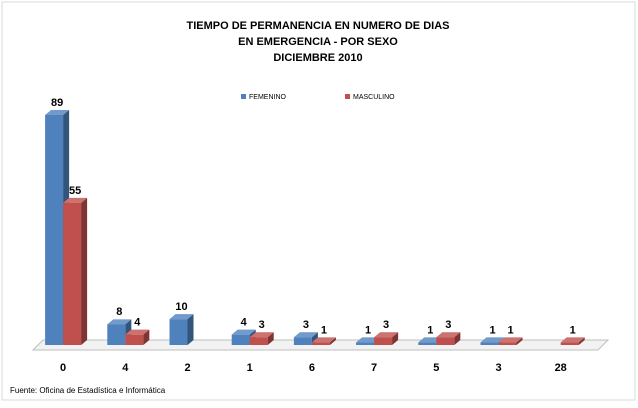 The height and width of the screenshot is (408, 638). What do you see at coordinates (374, 97) in the screenshot?
I see `legend-label: MASCULINO` at bounding box center [374, 97].